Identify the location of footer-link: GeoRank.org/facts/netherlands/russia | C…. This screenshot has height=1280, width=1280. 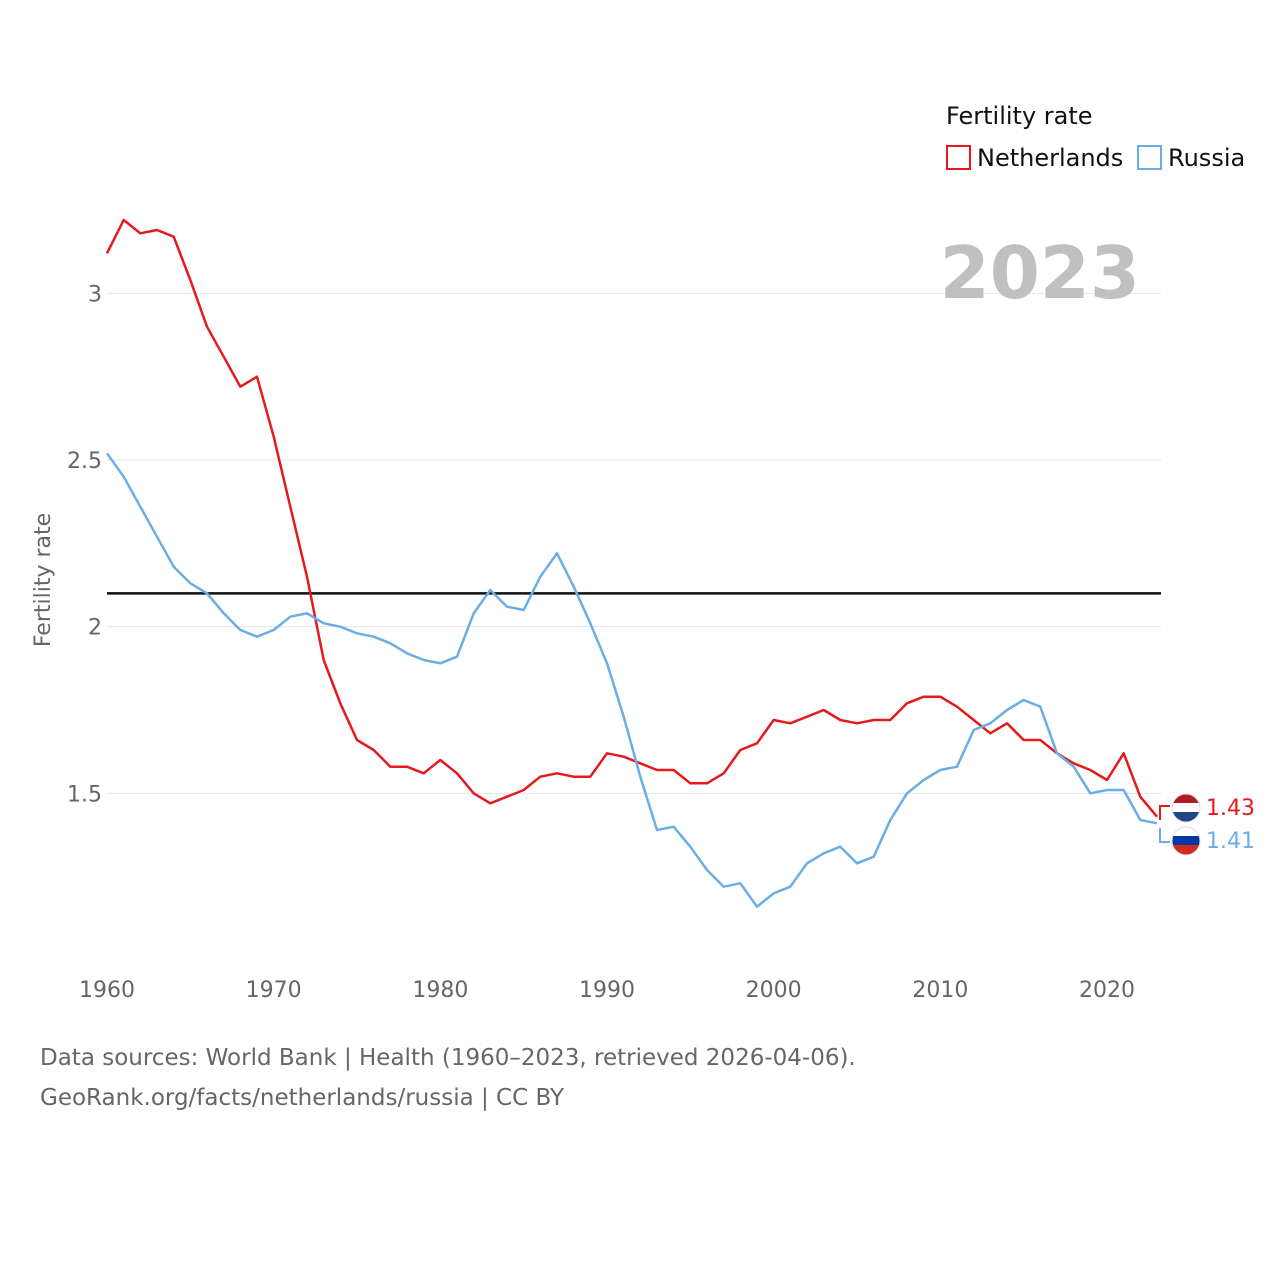
(302, 1098).